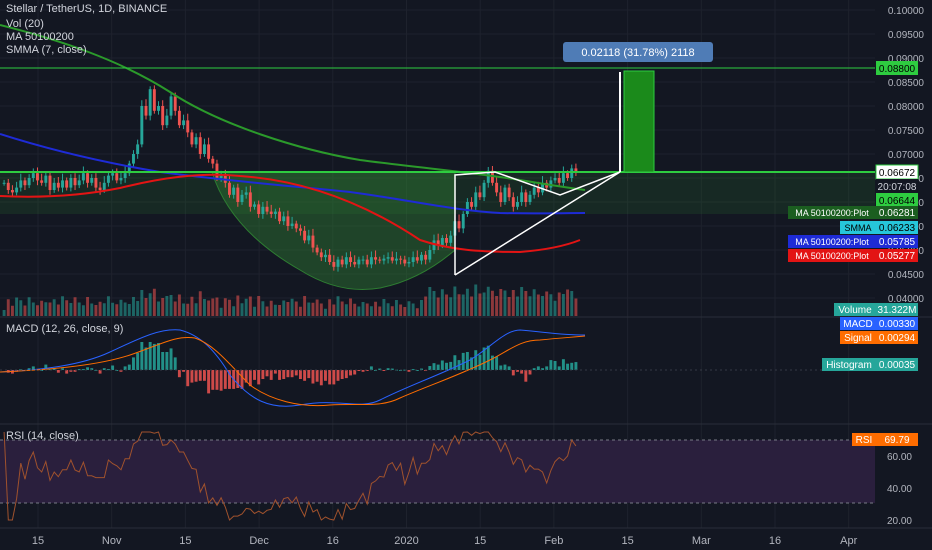 The height and width of the screenshot is (550, 932). Describe the element at coordinates (906, 299) in the screenshot. I see `price-tick-label: 0.04000` at that location.